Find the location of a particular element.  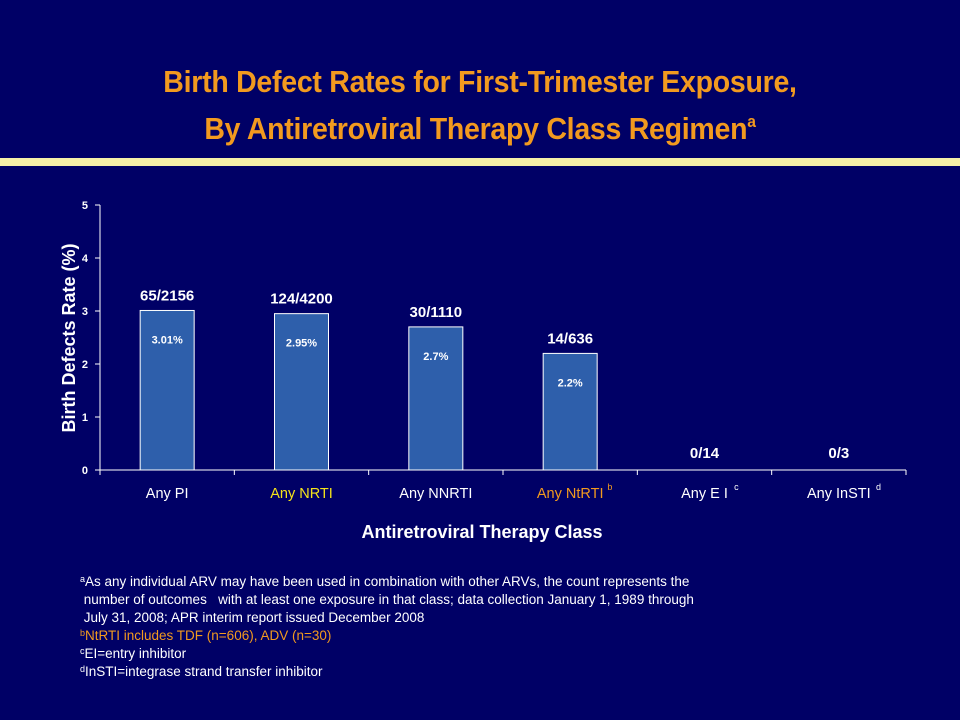

title-line-2: By Antiretroviral Therapy Class Regimena is located at coordinates (479, 125).